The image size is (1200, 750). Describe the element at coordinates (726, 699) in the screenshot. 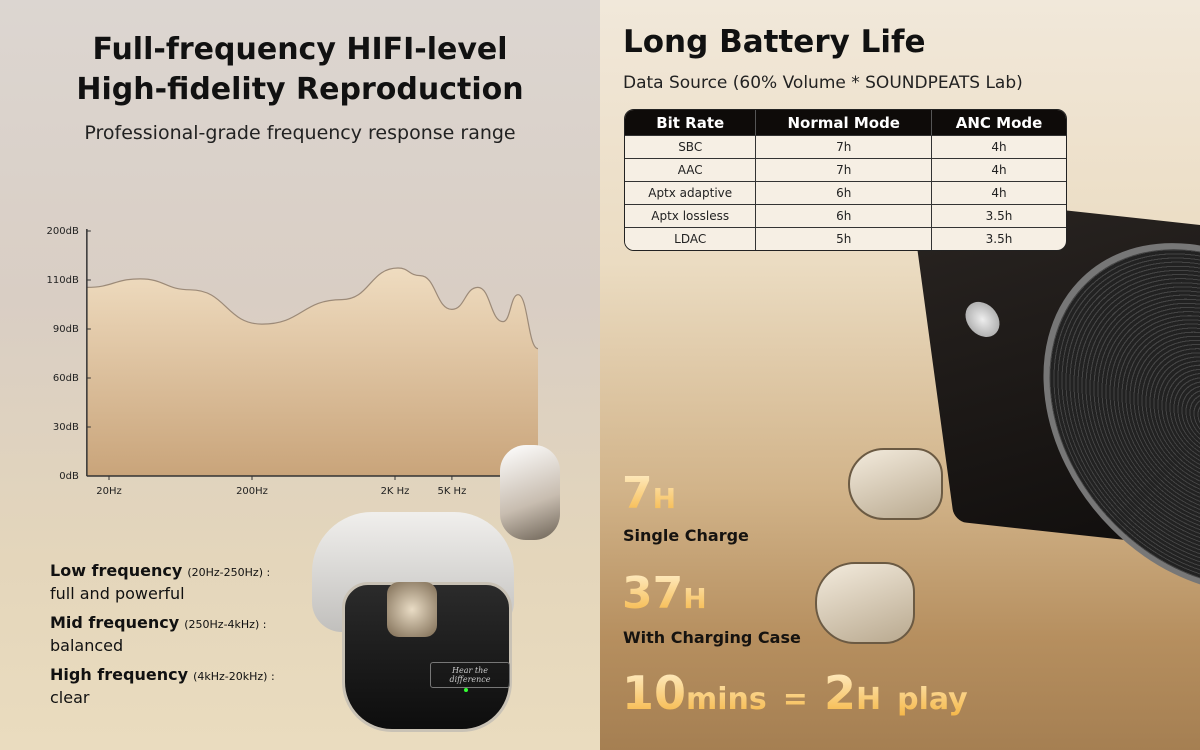

I see `value-unit: mins` at that location.